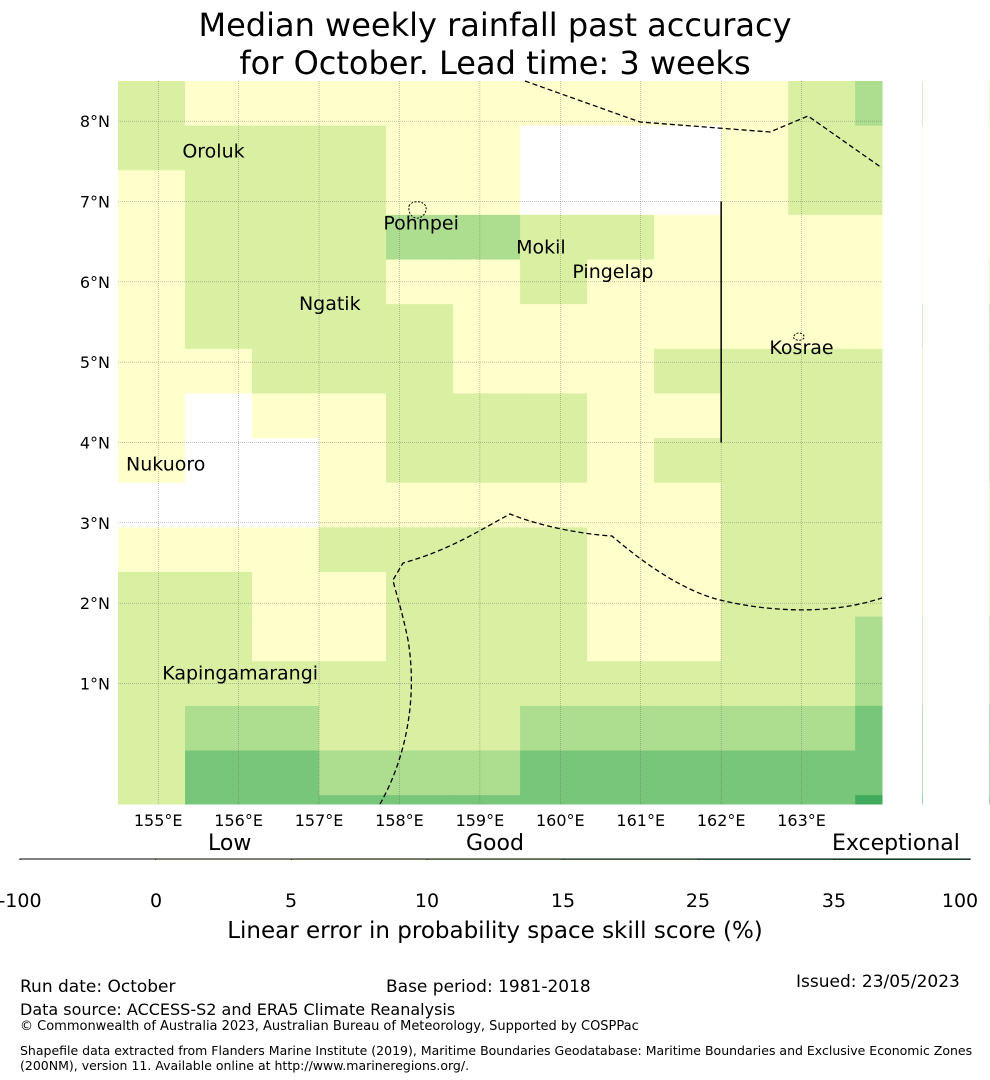 The height and width of the screenshot is (1080, 990). Describe the element at coordinates (95, 202) in the screenshot. I see `latitude-tick-label: 7°N` at that location.